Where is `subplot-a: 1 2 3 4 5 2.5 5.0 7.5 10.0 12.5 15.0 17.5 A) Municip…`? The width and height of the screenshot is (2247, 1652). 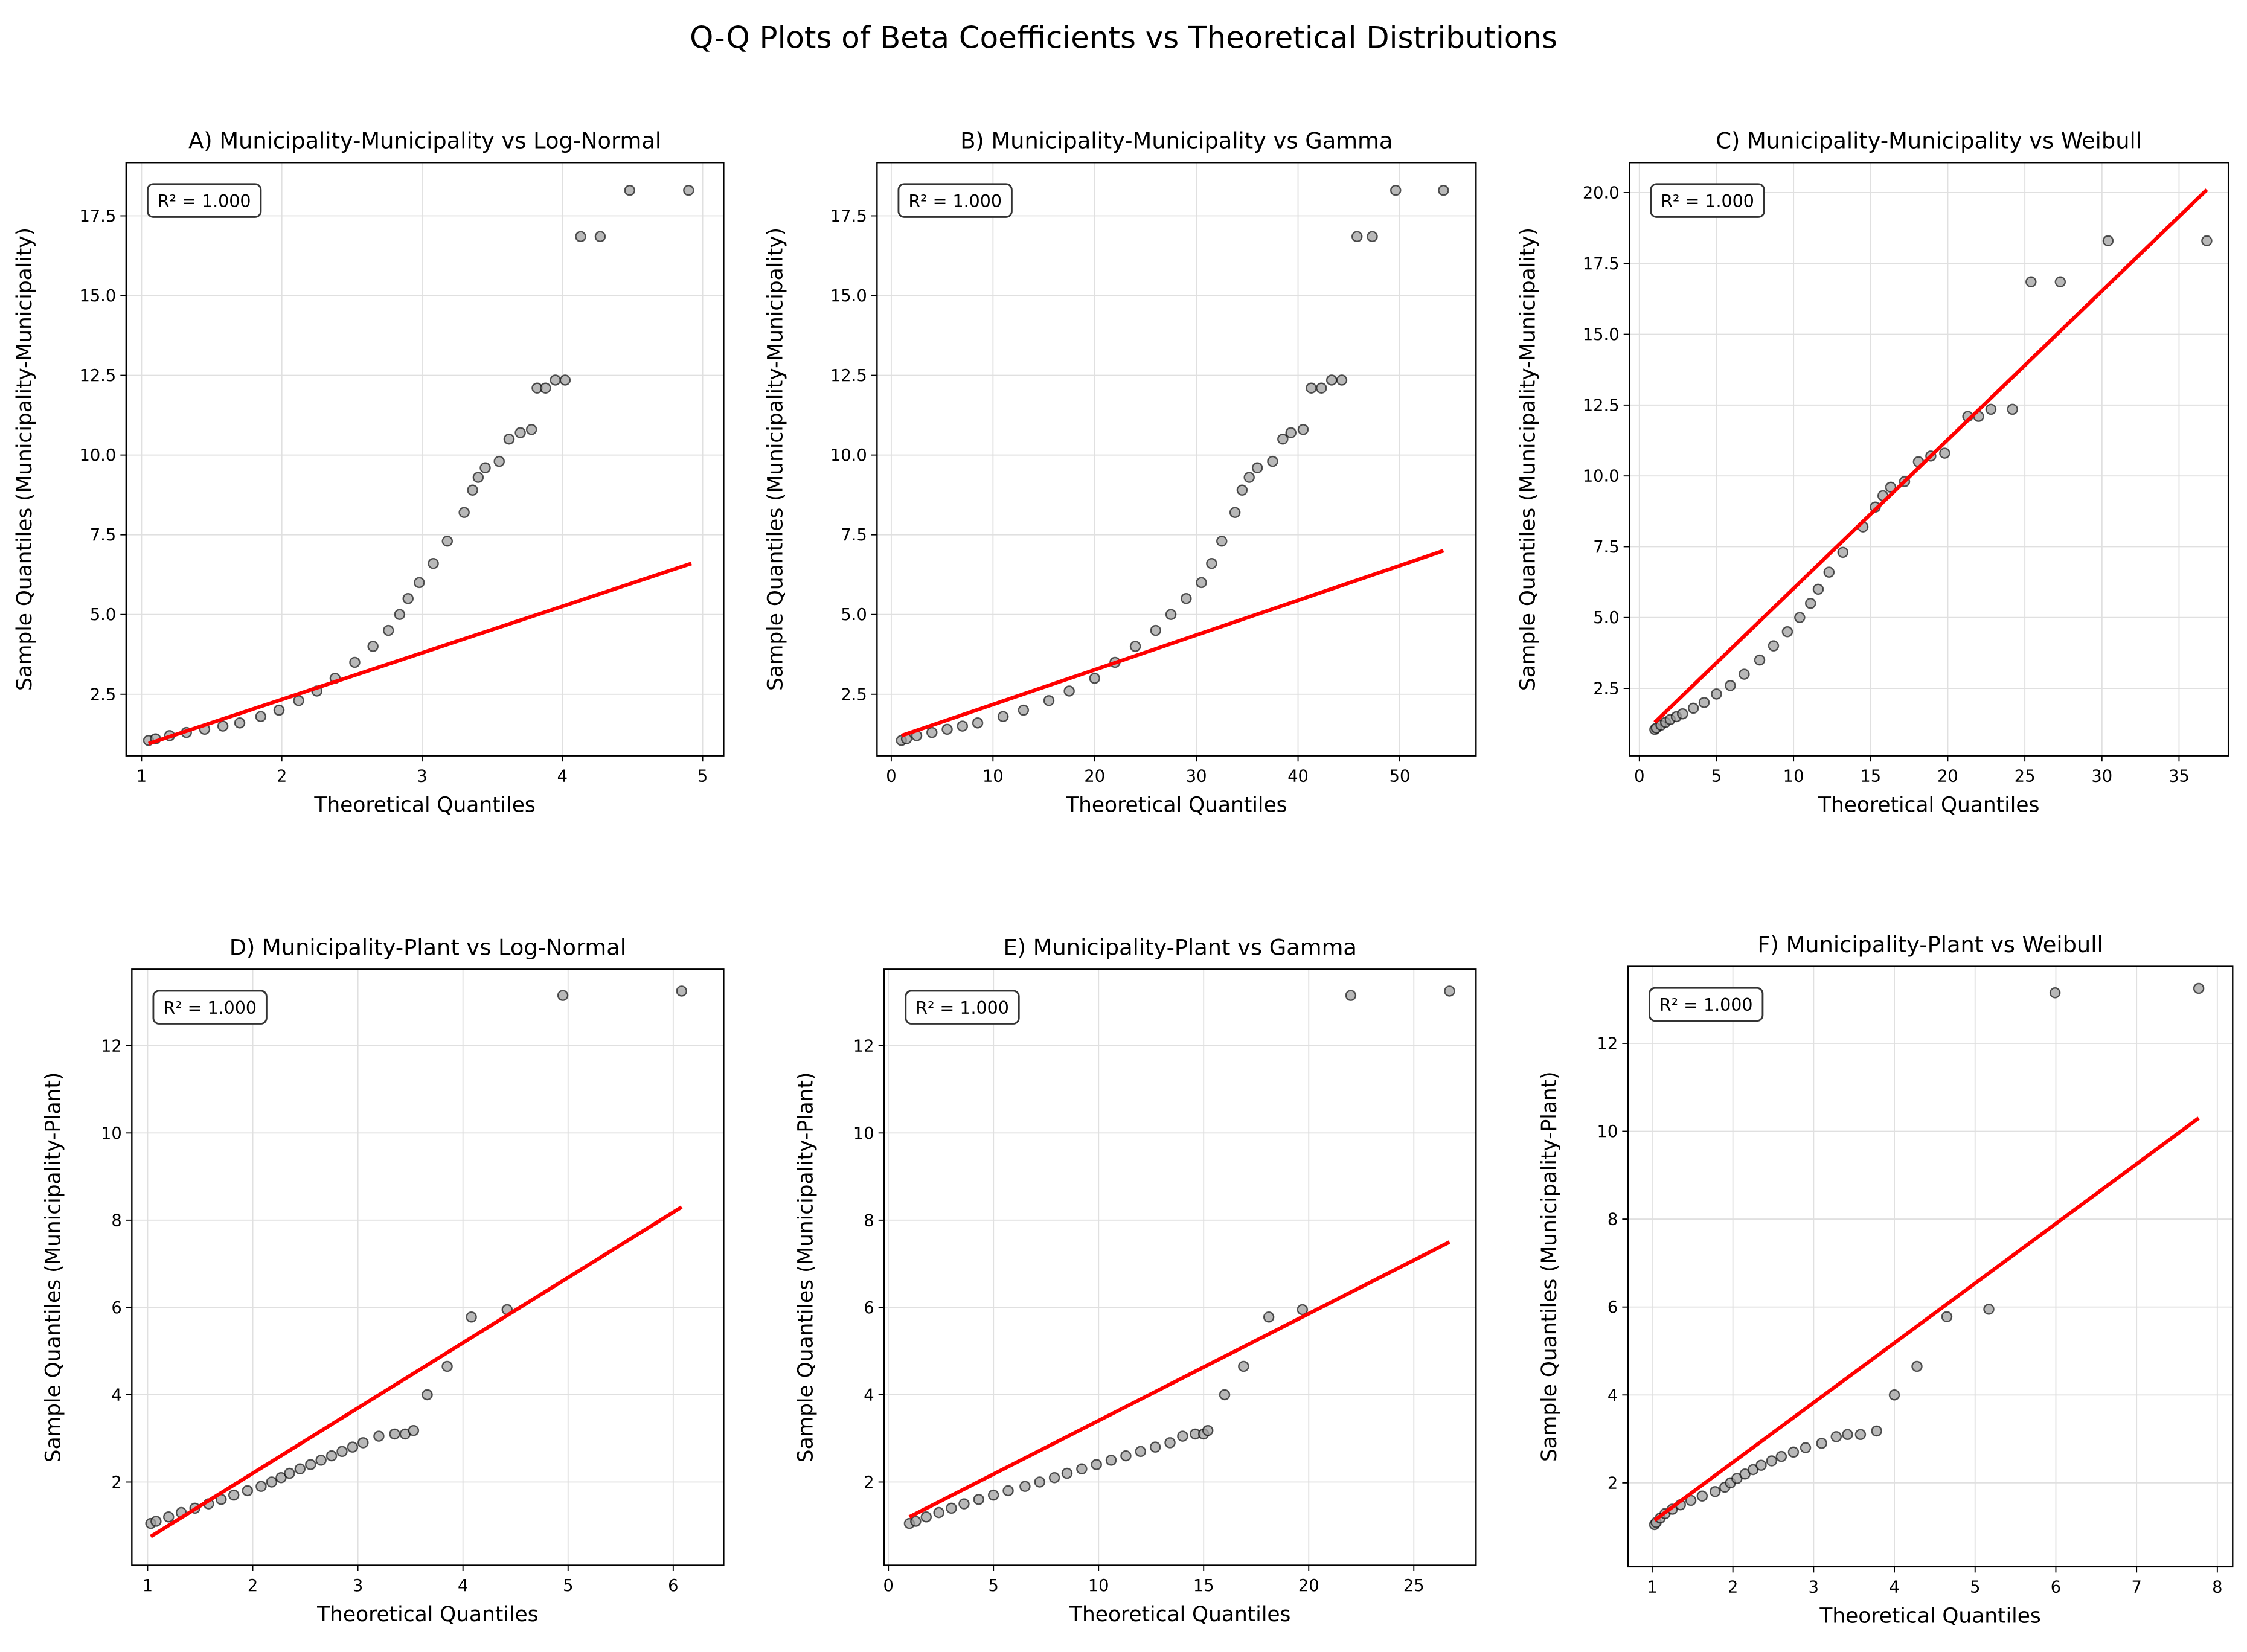 subplot-a: 1 2 3 4 5 2.5 5.0 7.5 10.0 12.5 15.0 17.5 A) Municip… is located at coordinates (369, 472).